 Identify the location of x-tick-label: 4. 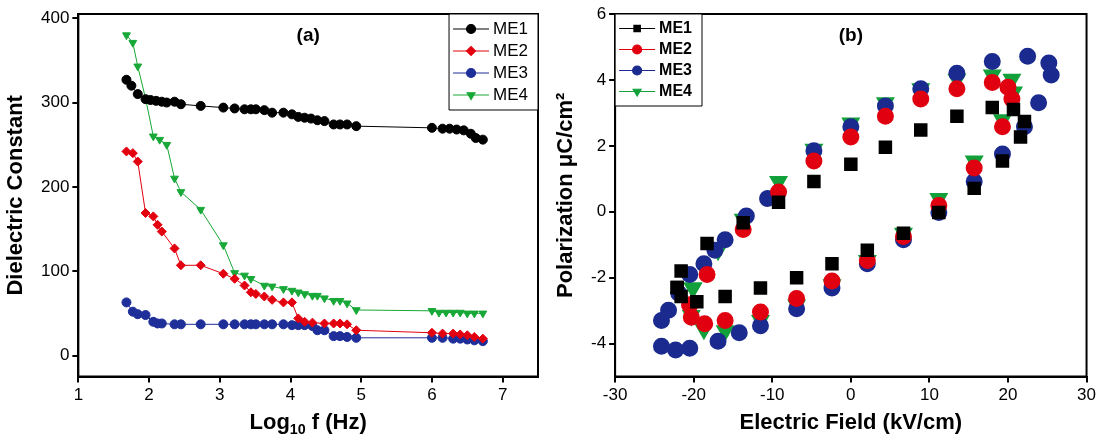
(290, 395).